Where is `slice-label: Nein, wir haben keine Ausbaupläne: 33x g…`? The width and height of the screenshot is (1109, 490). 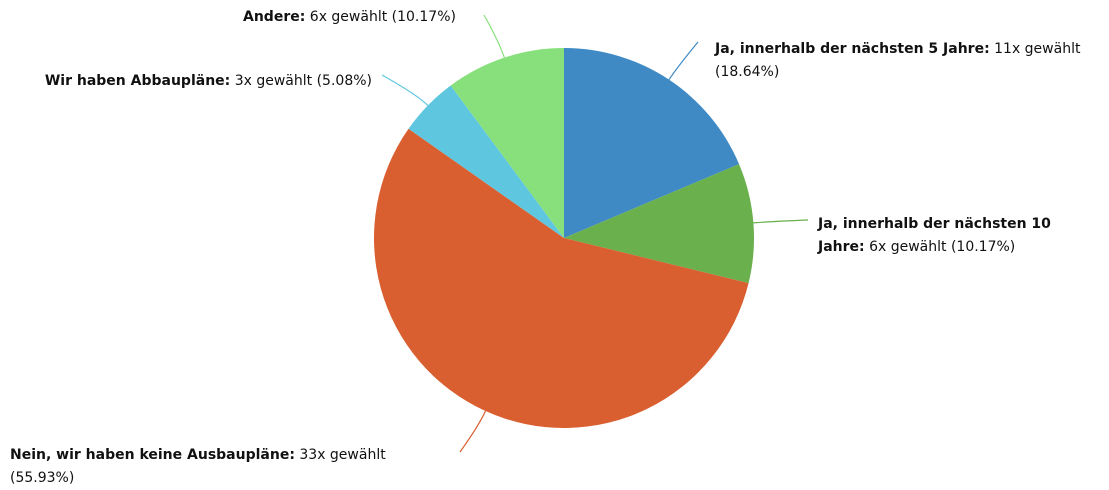 slice-label: Nein, wir haben keine Ausbaupläne: 33x g… is located at coordinates (225, 467).